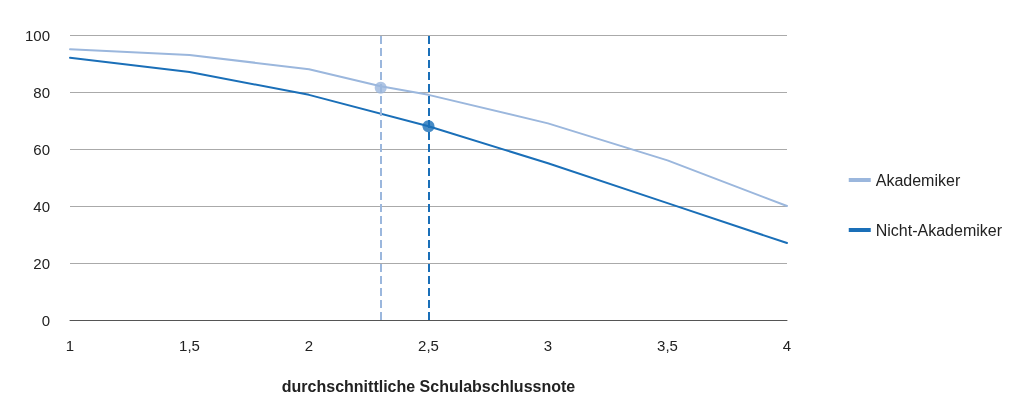 The image size is (1025, 410). I want to click on y-tick-label: 40, so click(41, 206).